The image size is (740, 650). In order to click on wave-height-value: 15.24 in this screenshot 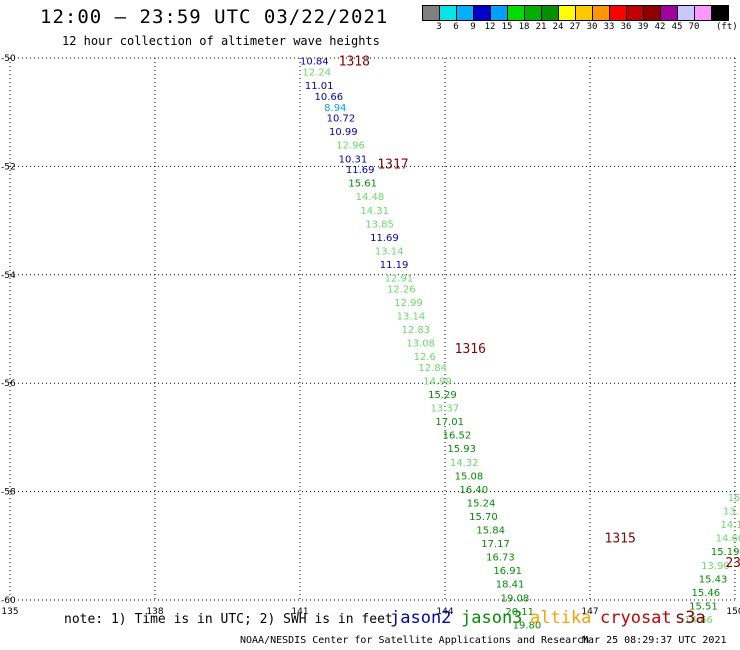, I will do `click(481, 503)`.